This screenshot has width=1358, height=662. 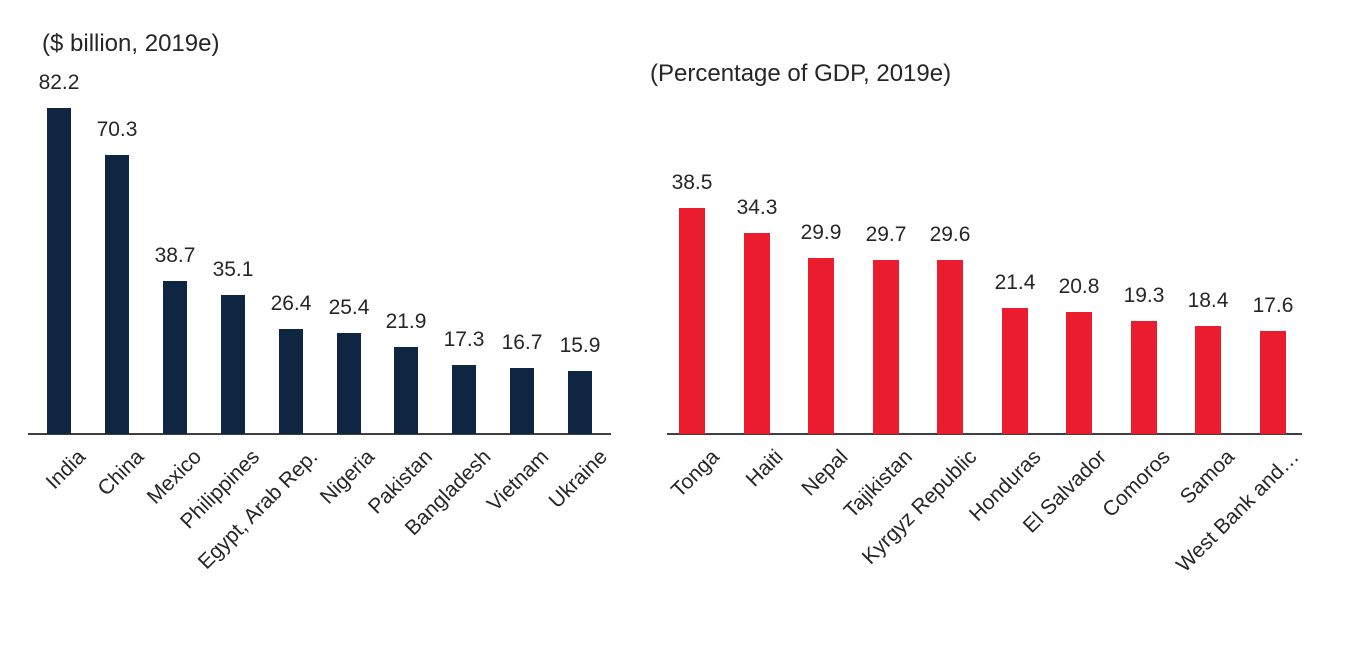 I want to click on left-chart-title: ($ billion, 2019e), so click(x=131, y=43).